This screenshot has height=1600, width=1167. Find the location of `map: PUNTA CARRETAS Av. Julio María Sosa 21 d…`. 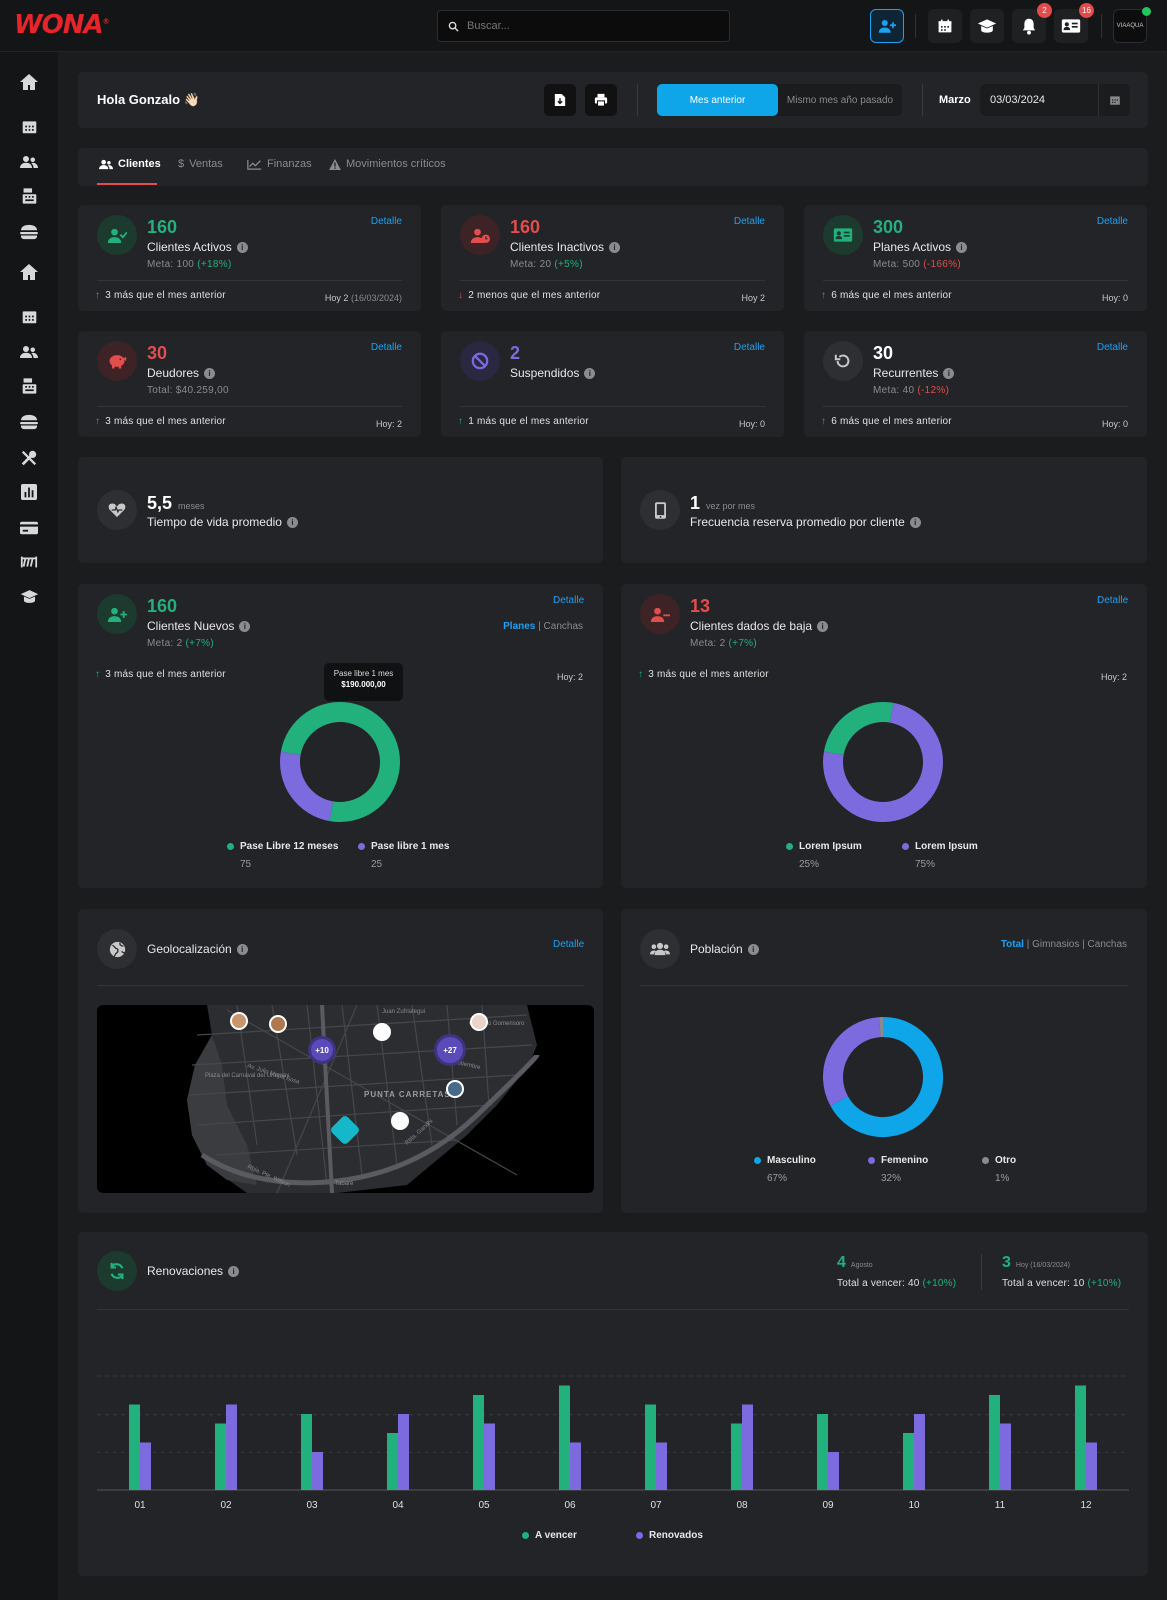

map: PUNTA CARRETAS Av. Julio María Sosa 21 d… is located at coordinates (345, 1099).